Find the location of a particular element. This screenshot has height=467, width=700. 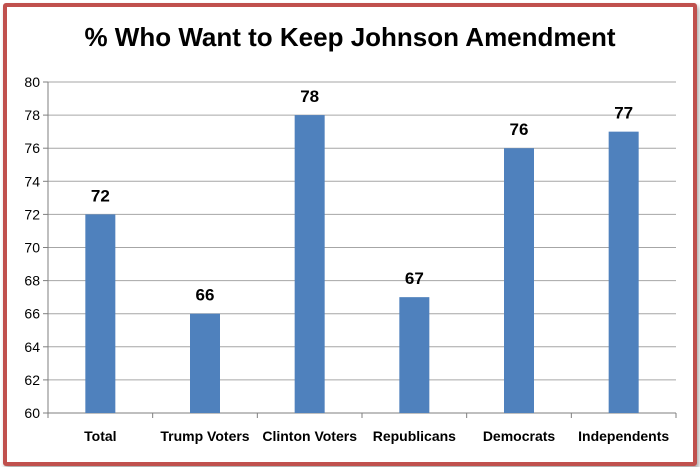

chart-title: % Who Want to Keep Johnson Amendment is located at coordinates (350, 37).